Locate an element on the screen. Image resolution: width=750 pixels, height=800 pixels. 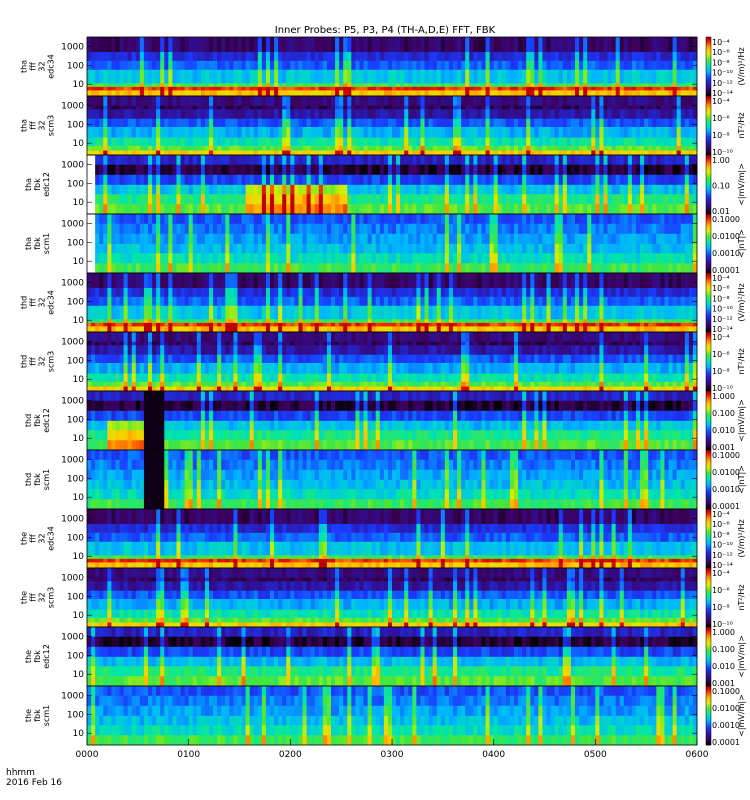
x-axis-footer-unit: hhmm is located at coordinates (20, 773).